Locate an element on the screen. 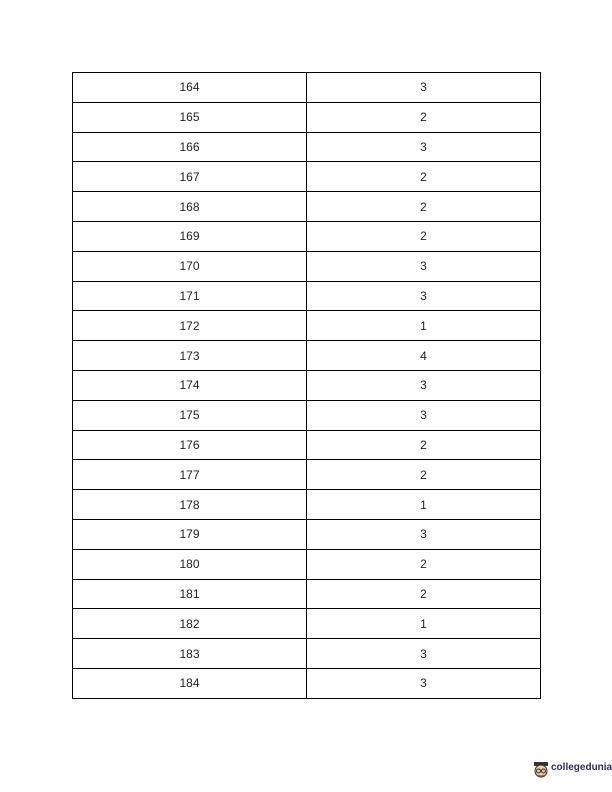 The image size is (612, 792). table-row: 179 3 is located at coordinates (306, 534).